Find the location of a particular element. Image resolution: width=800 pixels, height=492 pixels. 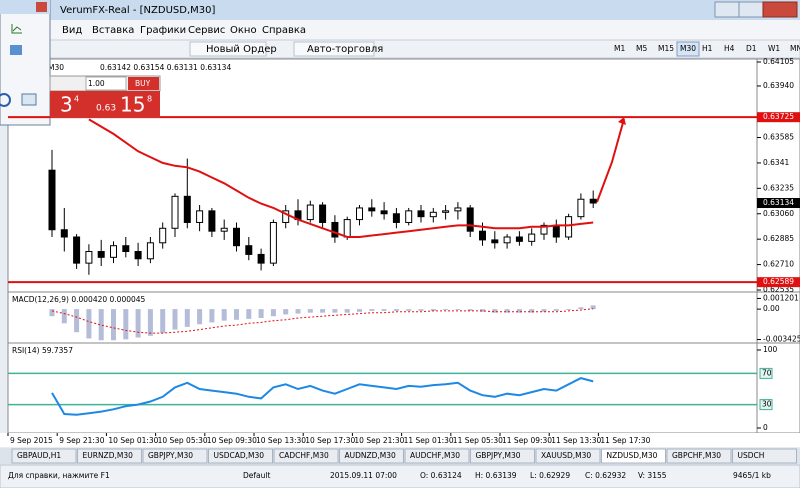

timeframe-button: M5 is located at coordinates (641, 48).